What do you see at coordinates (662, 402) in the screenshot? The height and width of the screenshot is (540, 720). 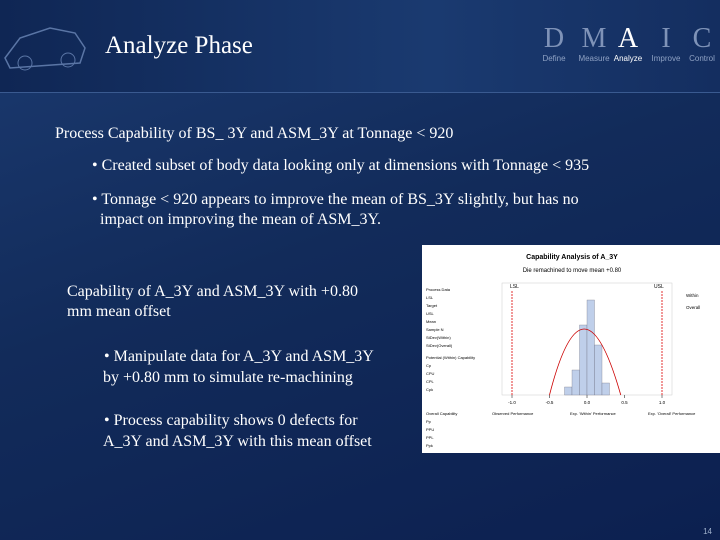 I see `x-tick-label: 1.0` at bounding box center [662, 402].